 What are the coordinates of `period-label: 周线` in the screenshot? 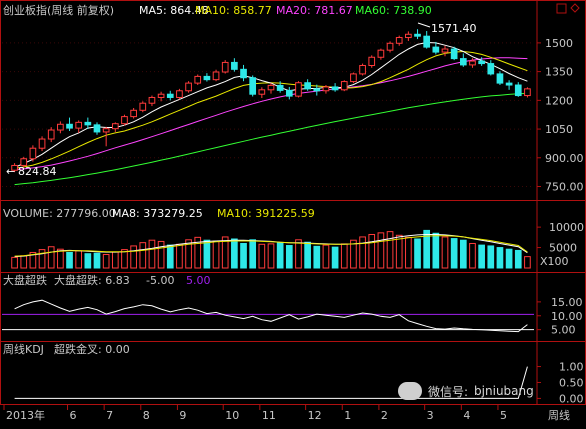 It's located at (559, 415).